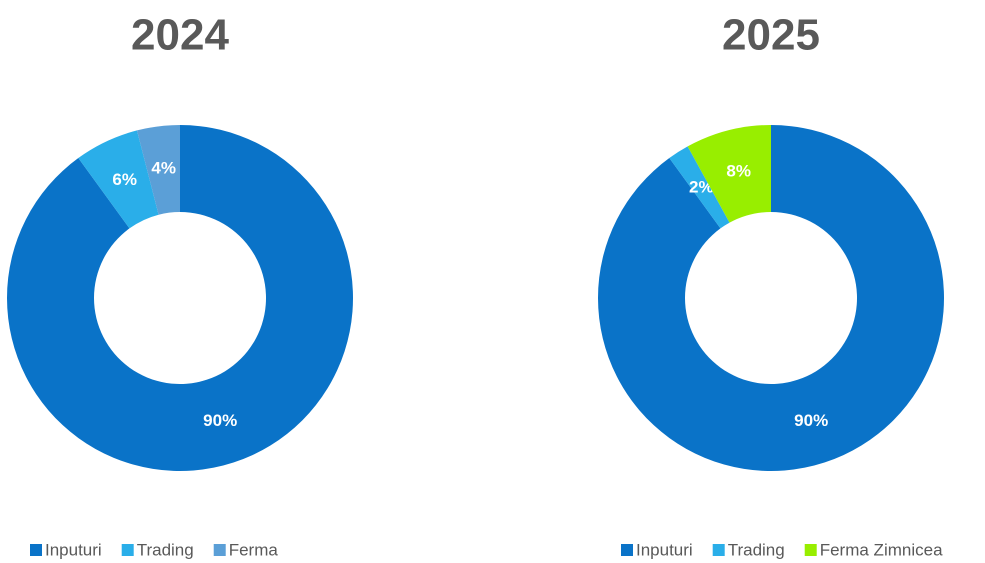  I want to click on data-label: 4%, so click(163, 168).